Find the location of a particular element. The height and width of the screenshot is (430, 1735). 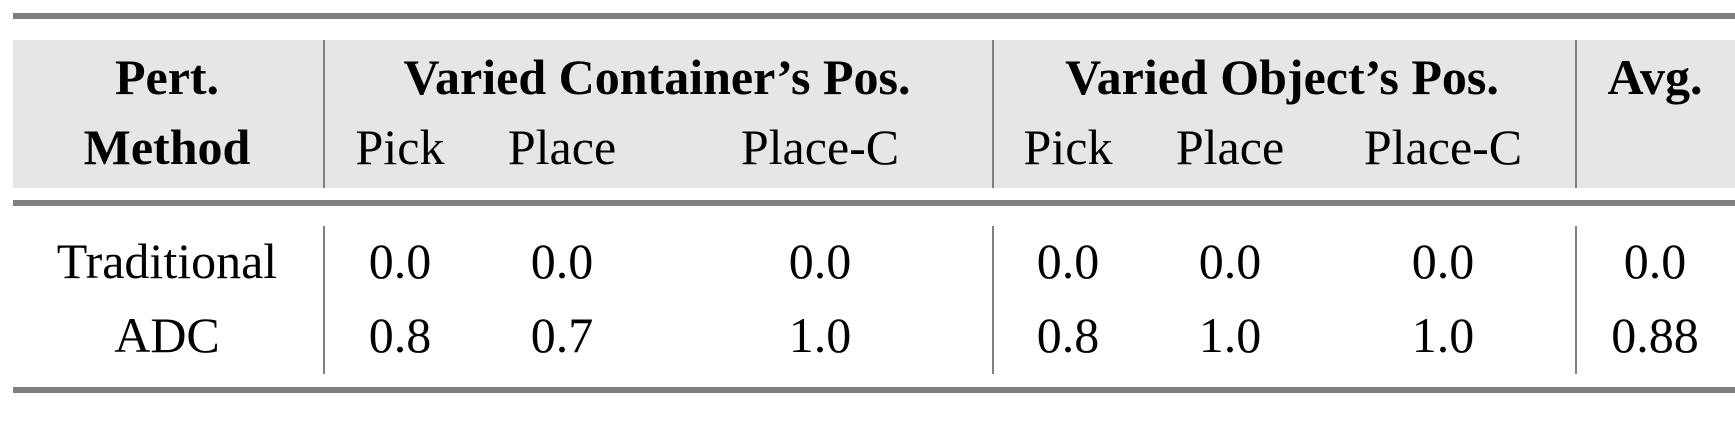

table-cell: 0.7 is located at coordinates (562, 335).